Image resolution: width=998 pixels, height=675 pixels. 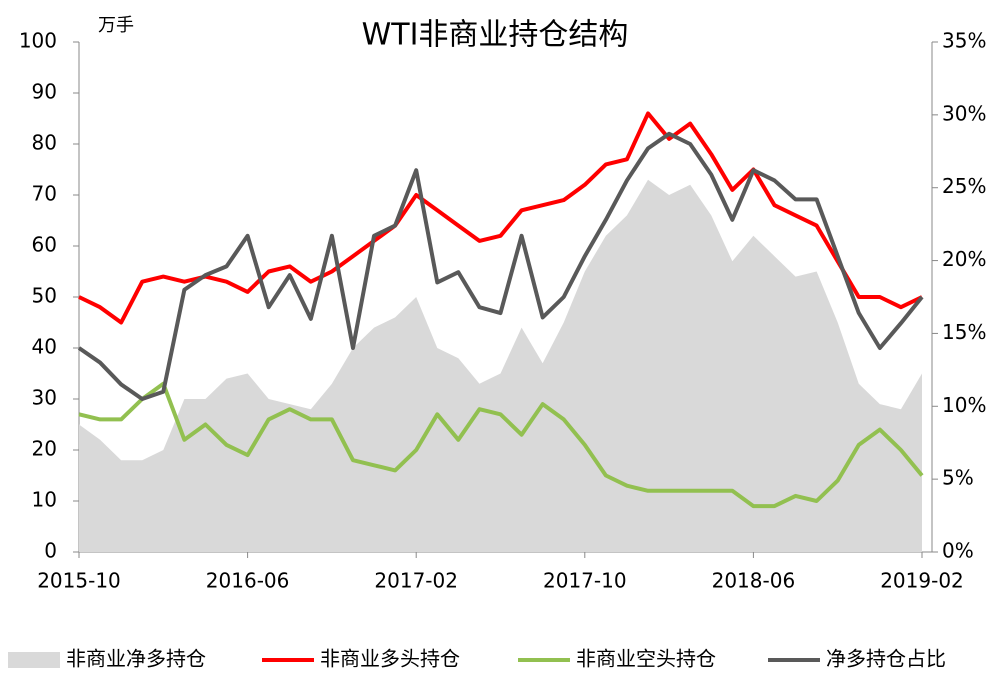 I want to click on y2-tick-label: 30%, so click(x=964, y=113).